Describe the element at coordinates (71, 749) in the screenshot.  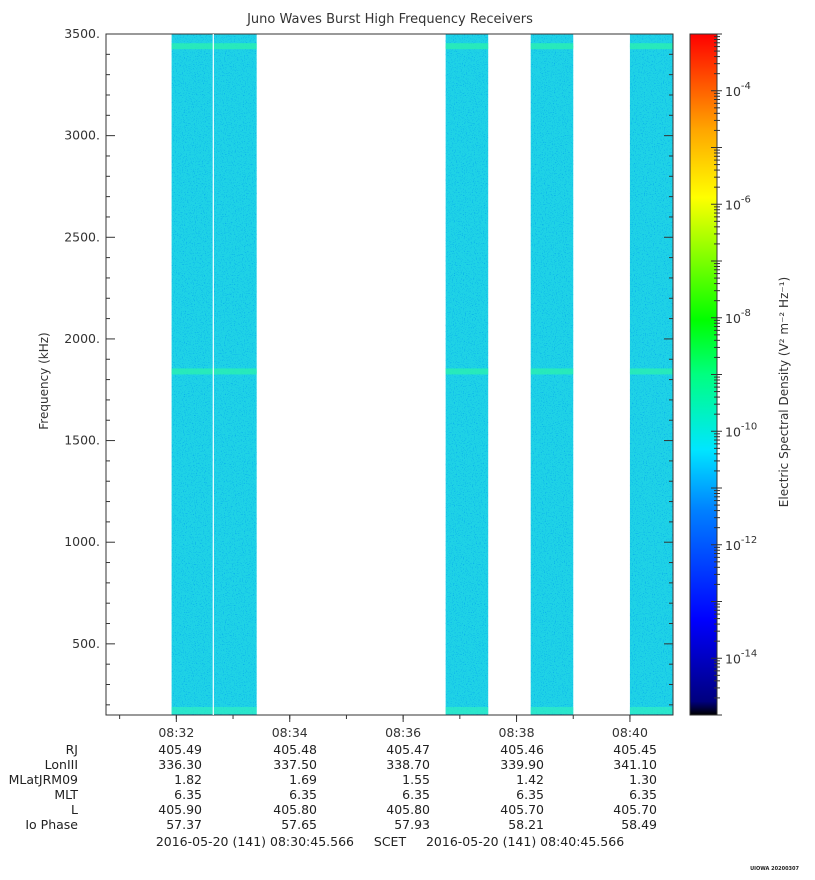
I see `ephemeris-label: RJ` at that location.